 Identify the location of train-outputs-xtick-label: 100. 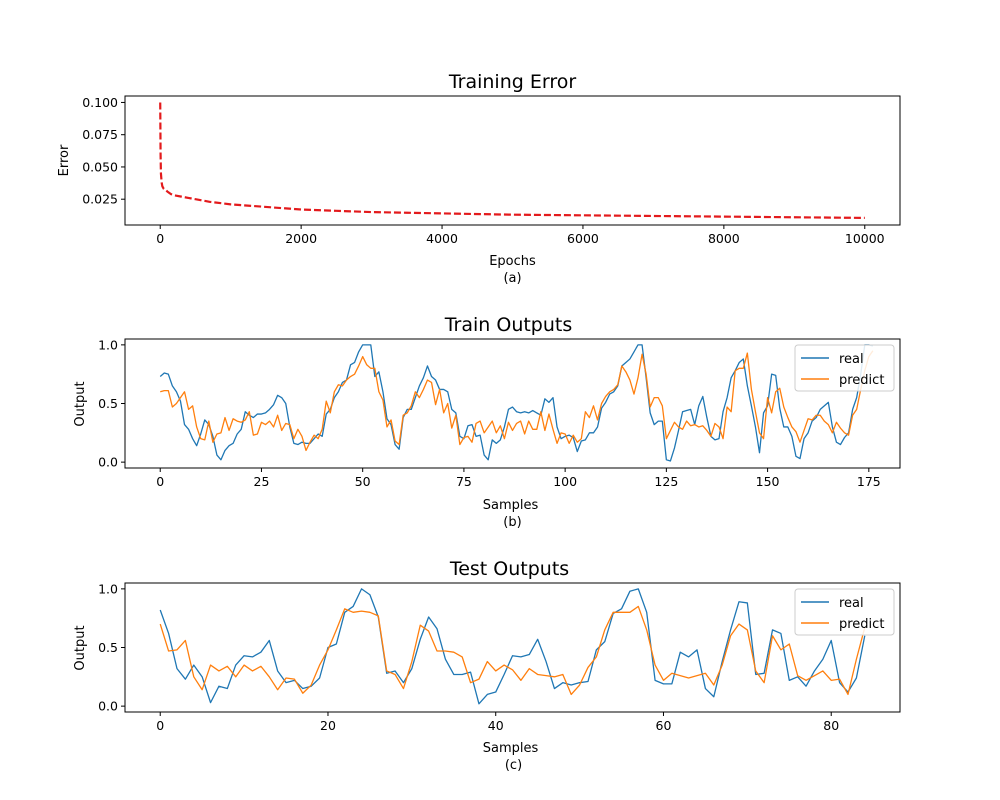
(565, 481).